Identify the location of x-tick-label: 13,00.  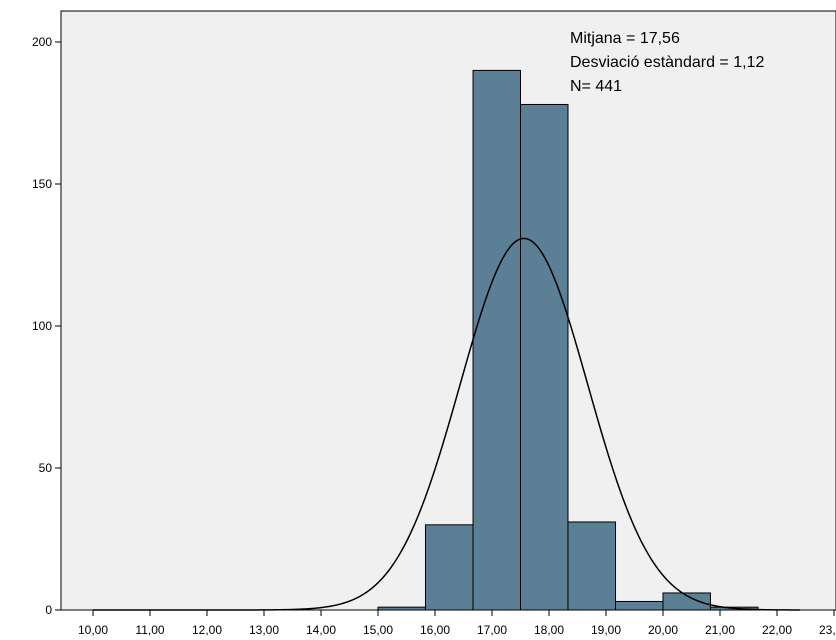
(264, 630).